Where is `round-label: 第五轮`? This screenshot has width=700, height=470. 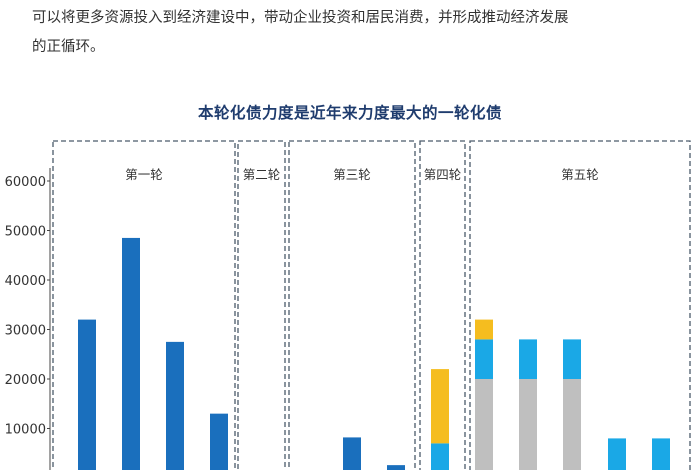
round-label: 第五轮 is located at coordinates (580, 174).